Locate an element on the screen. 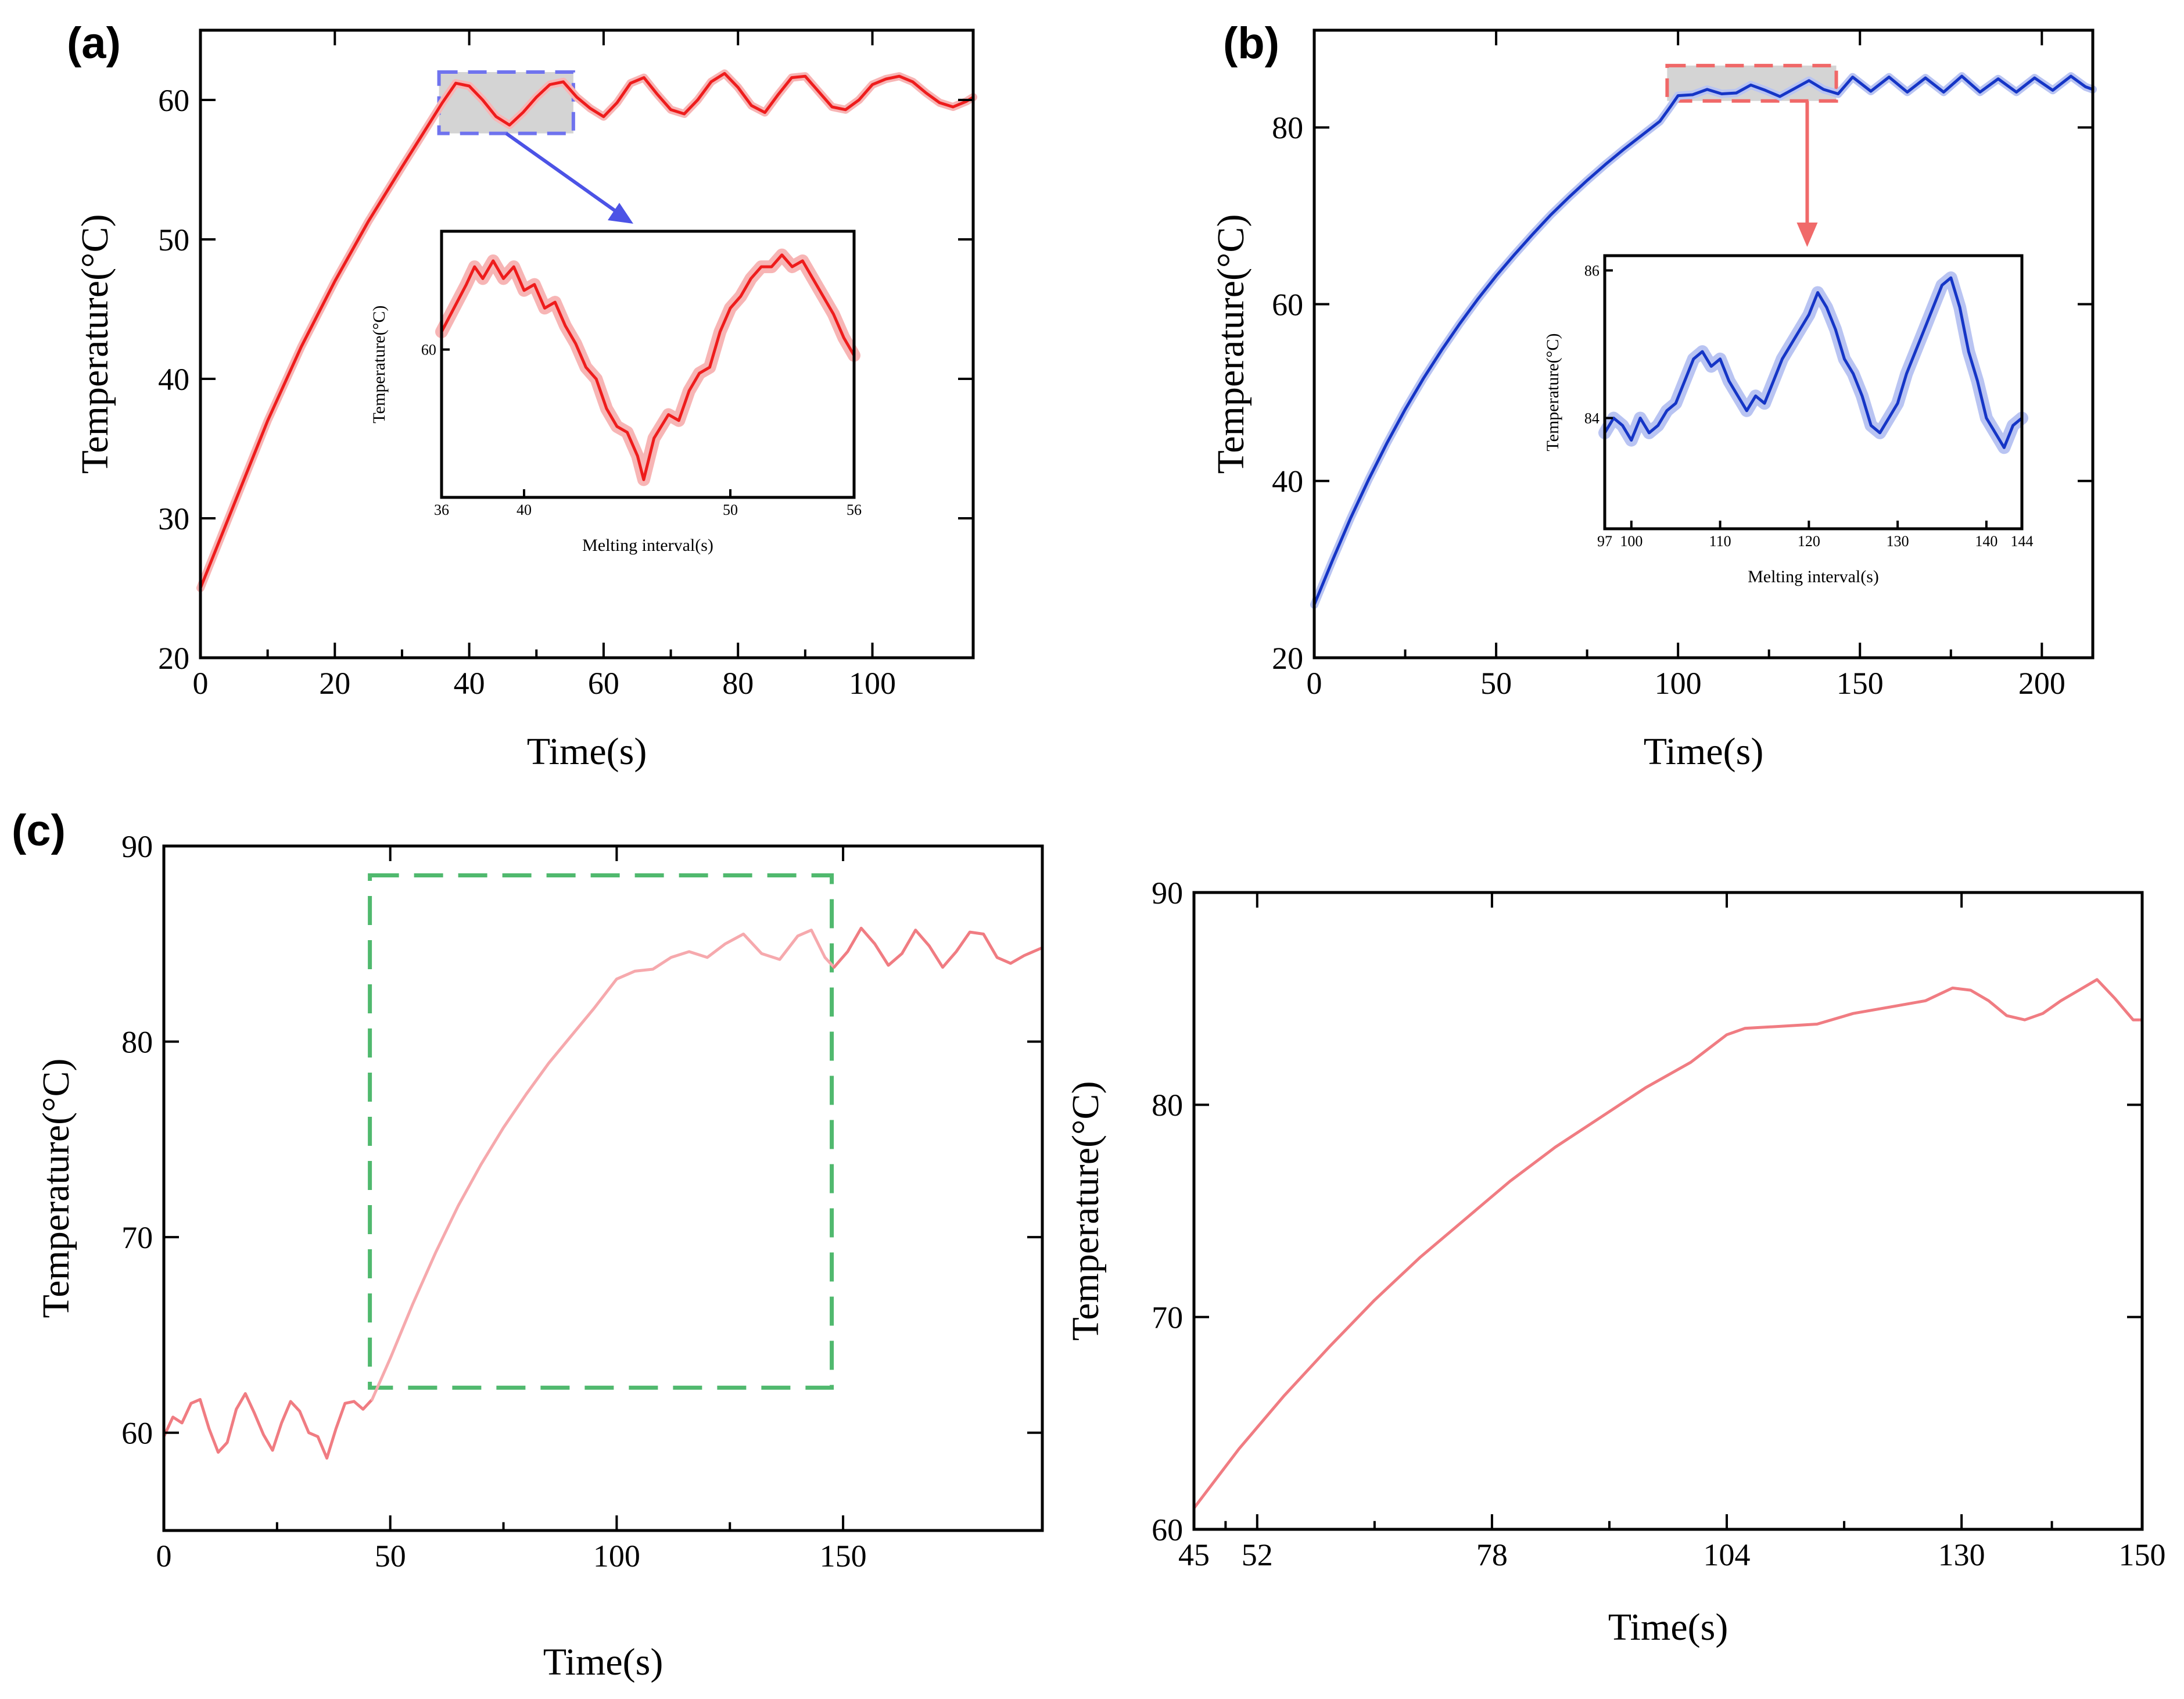 The height and width of the screenshot is (1699, 2184). y-tick-label: 50 is located at coordinates (174, 240).